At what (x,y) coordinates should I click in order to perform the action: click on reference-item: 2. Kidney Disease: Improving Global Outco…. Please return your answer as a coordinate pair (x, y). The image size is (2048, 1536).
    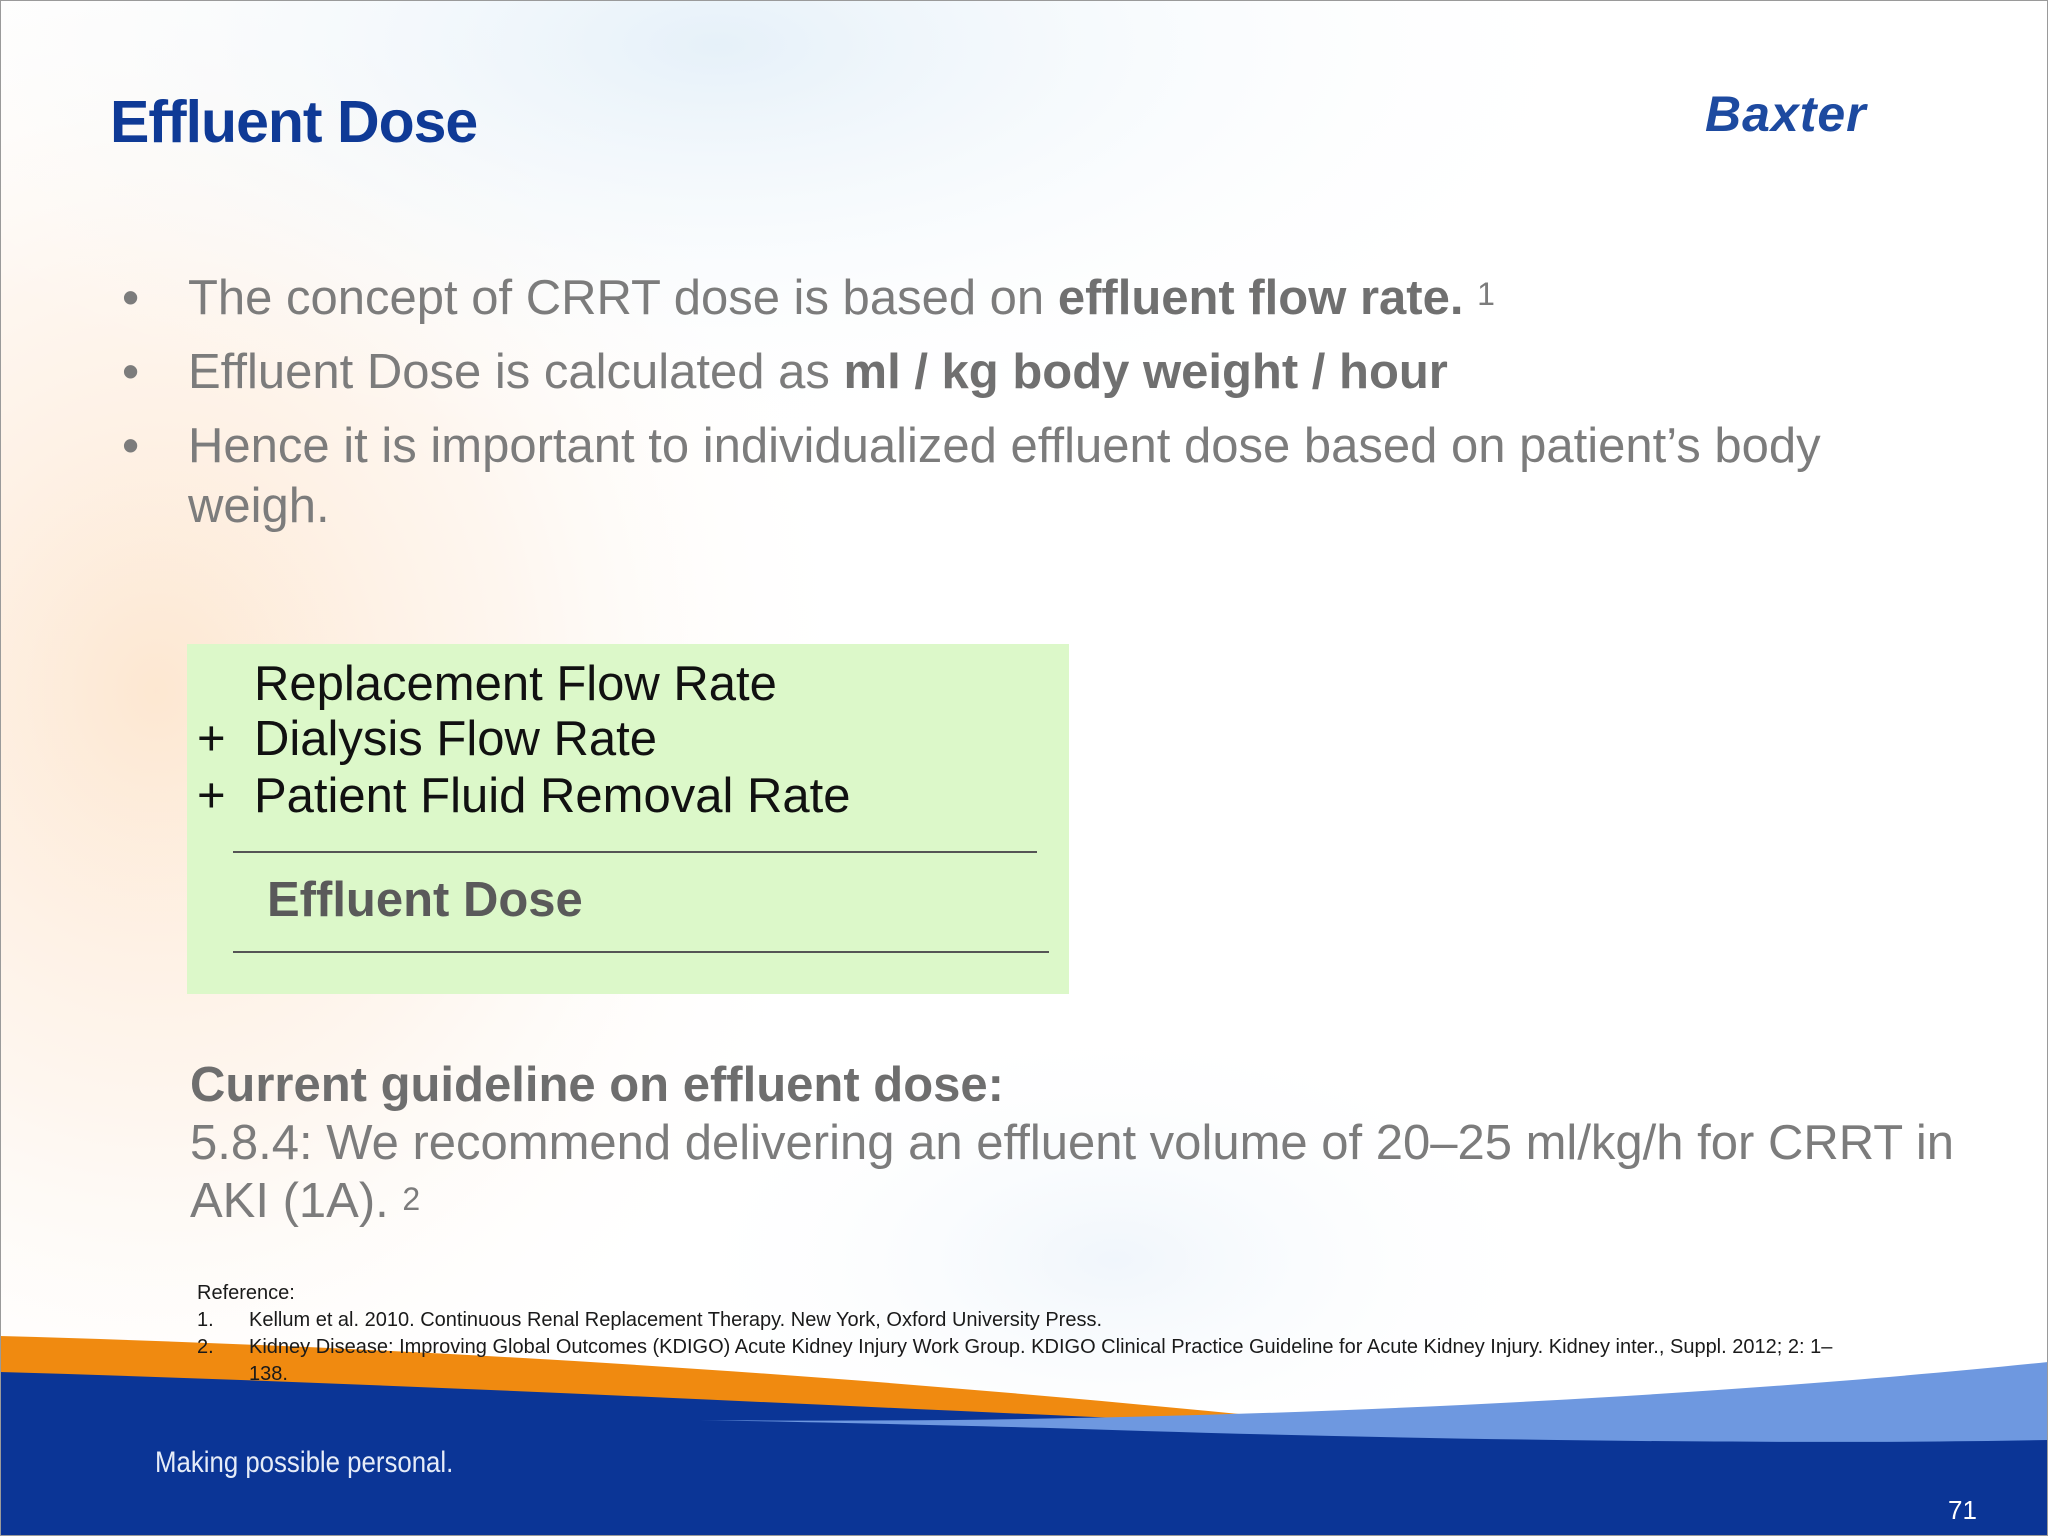
    Looking at the image, I should click on (1015, 1360).